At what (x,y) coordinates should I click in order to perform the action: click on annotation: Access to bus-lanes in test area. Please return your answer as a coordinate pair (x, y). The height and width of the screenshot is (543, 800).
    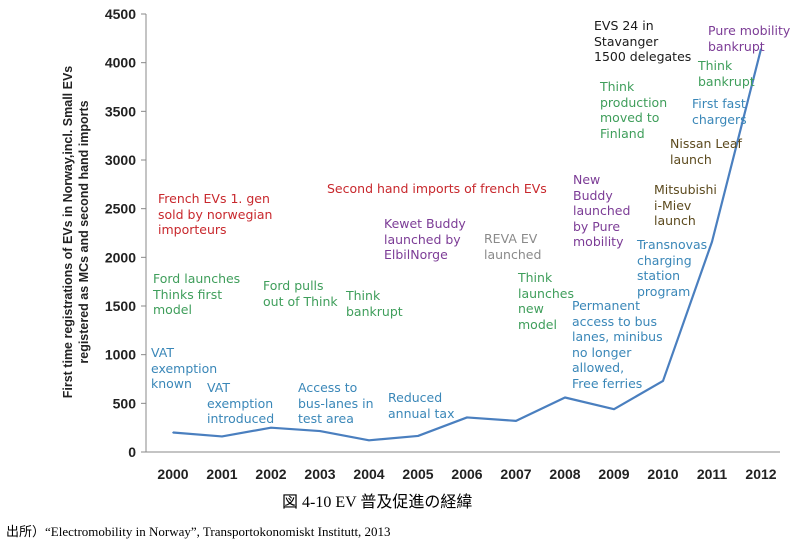
    Looking at the image, I should click on (336, 403).